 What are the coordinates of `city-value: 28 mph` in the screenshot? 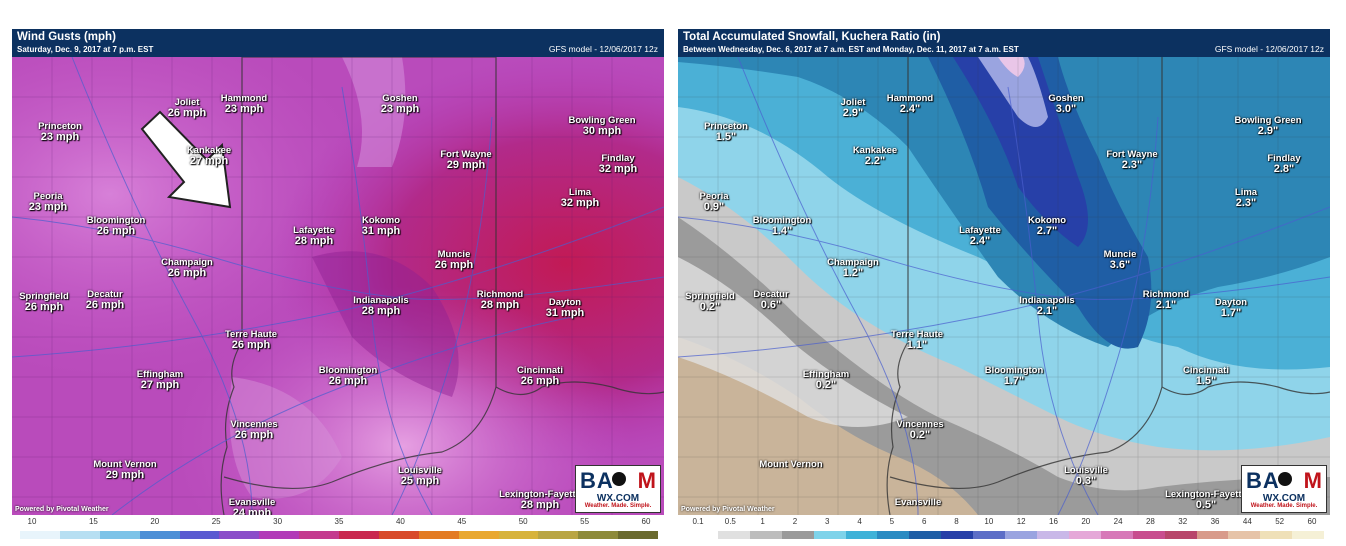 It's located at (540, 505).